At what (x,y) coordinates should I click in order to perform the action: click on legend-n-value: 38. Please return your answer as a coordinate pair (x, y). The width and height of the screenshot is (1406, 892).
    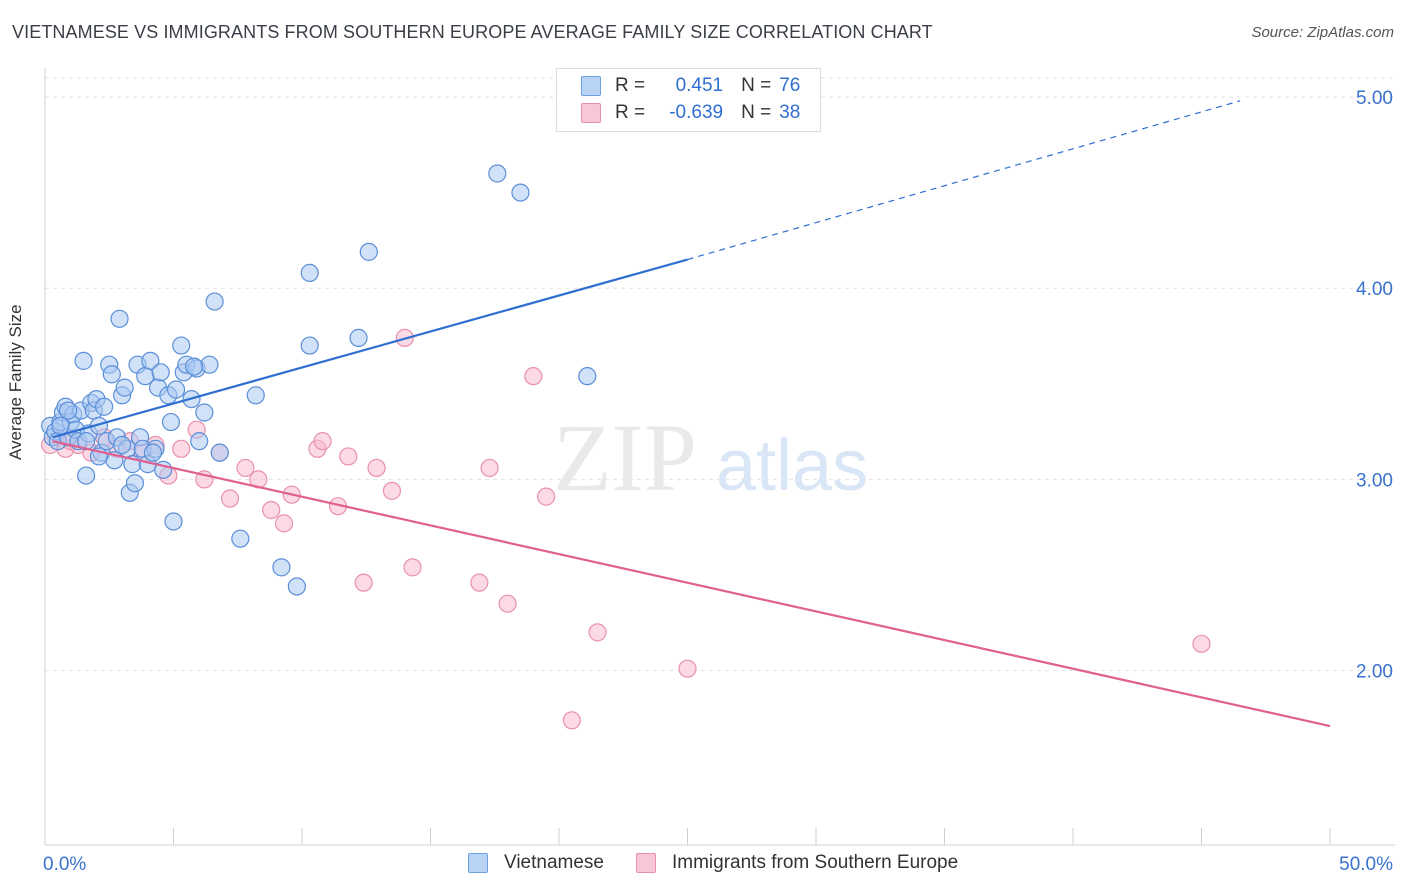
    Looking at the image, I should click on (790, 112).